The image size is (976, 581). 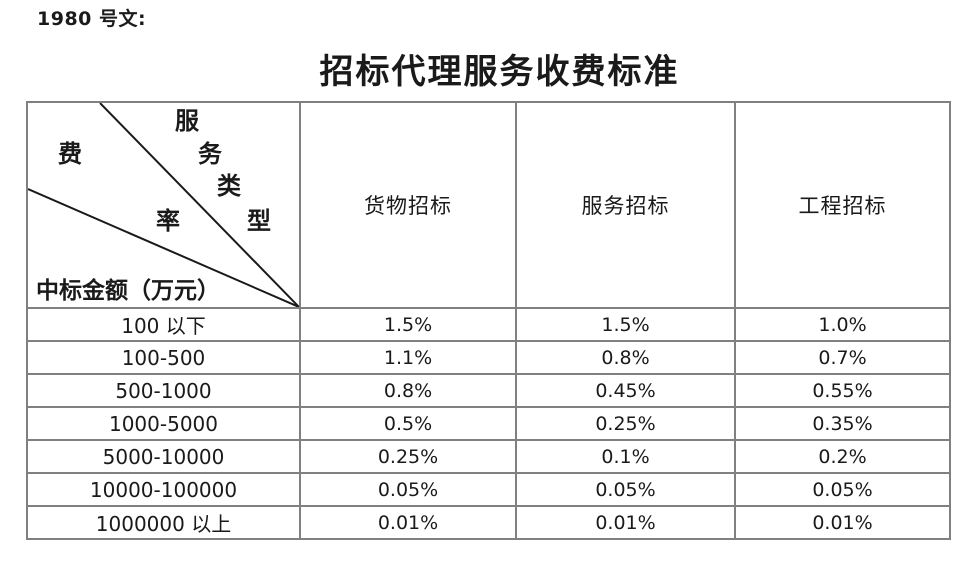 I want to click on engineering-rate-cell: 0.7%, so click(x=842, y=357).